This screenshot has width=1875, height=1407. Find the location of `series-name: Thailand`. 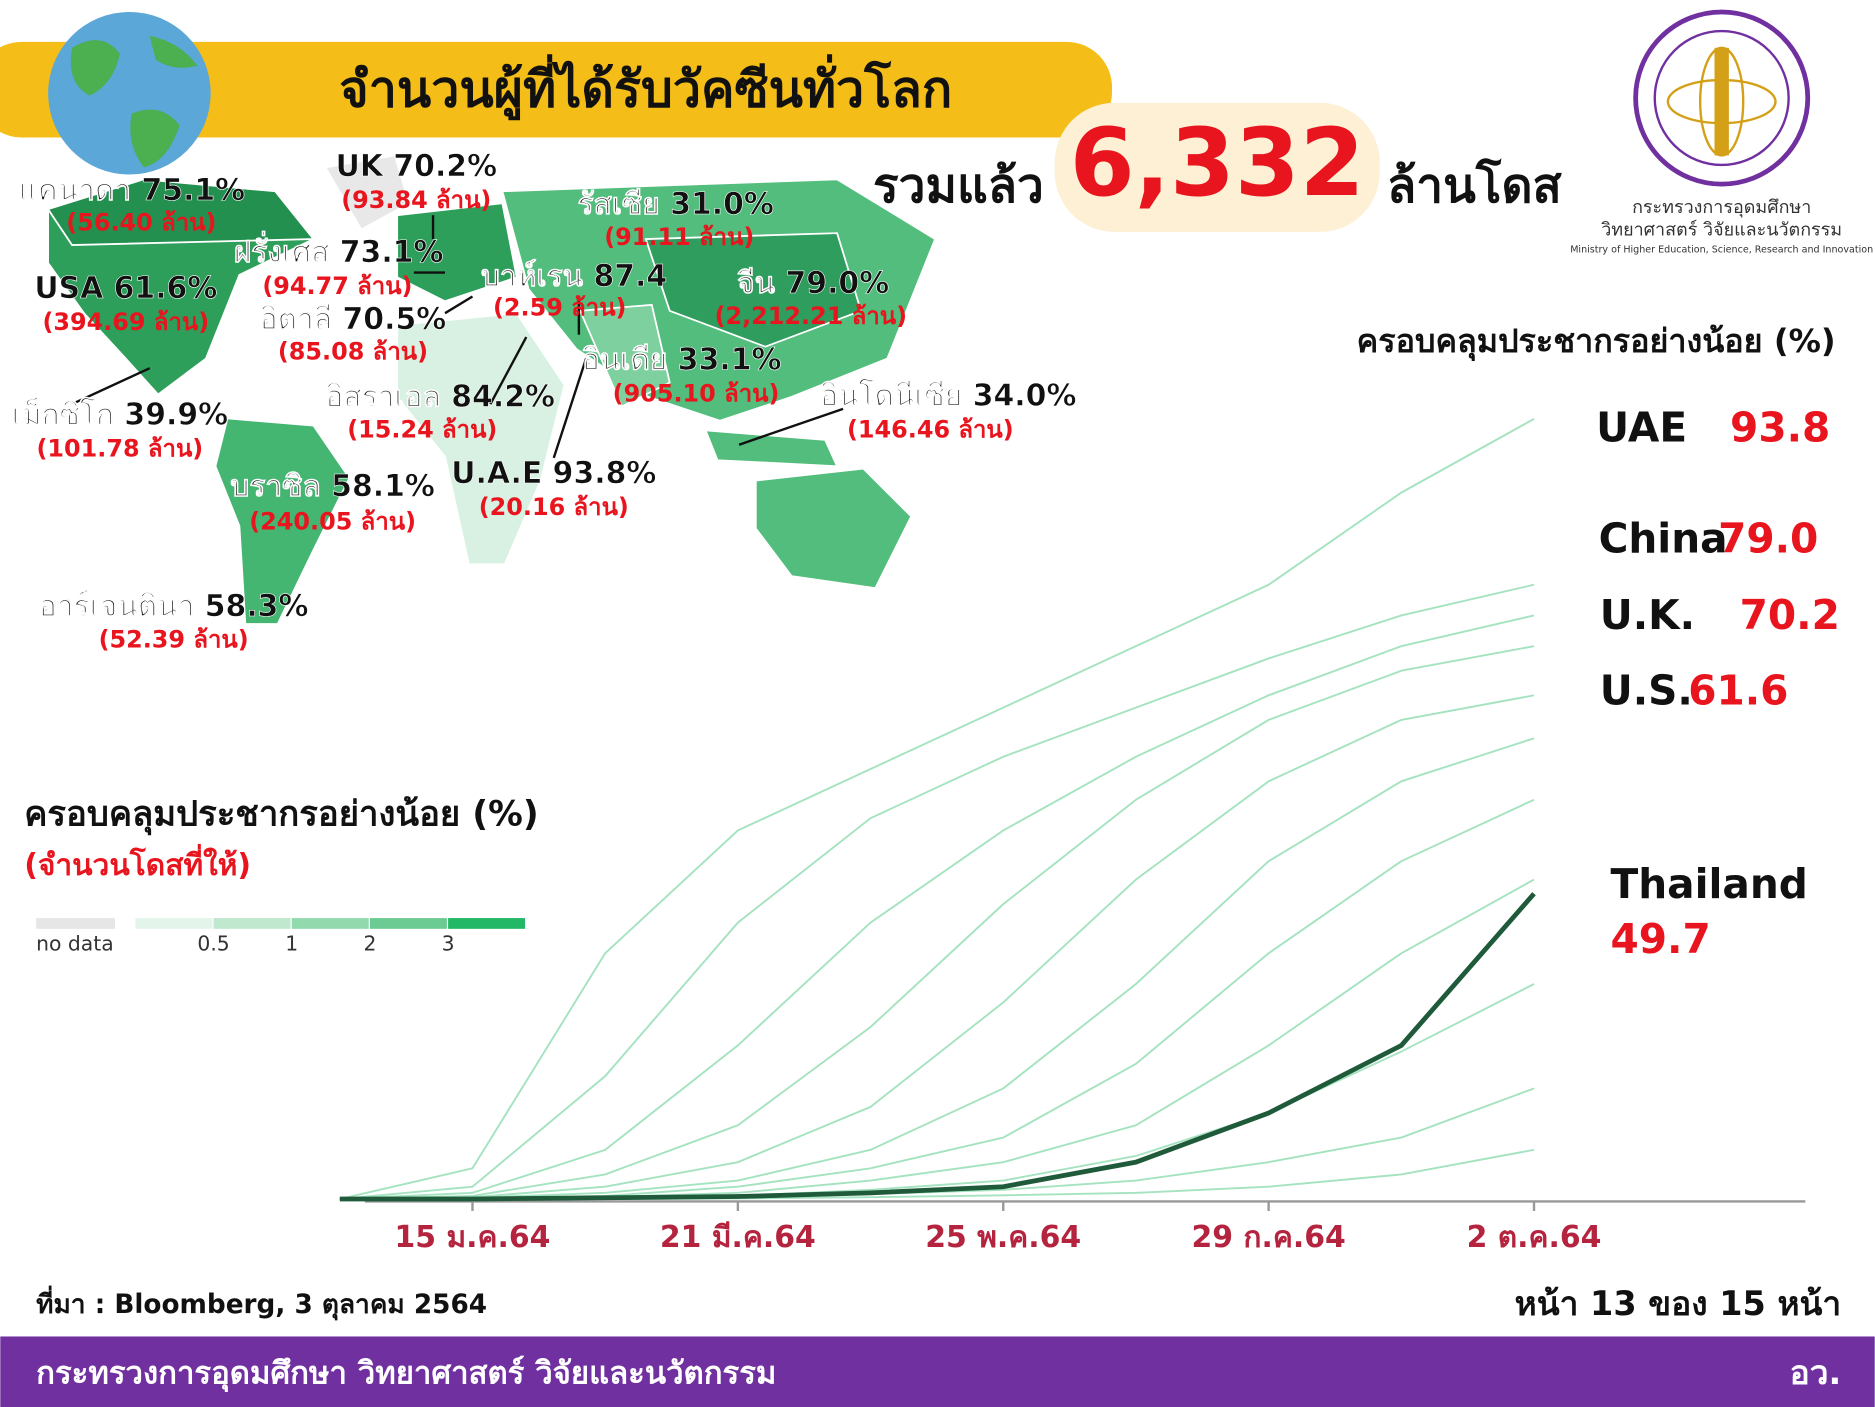

series-name: Thailand is located at coordinates (1709, 884).